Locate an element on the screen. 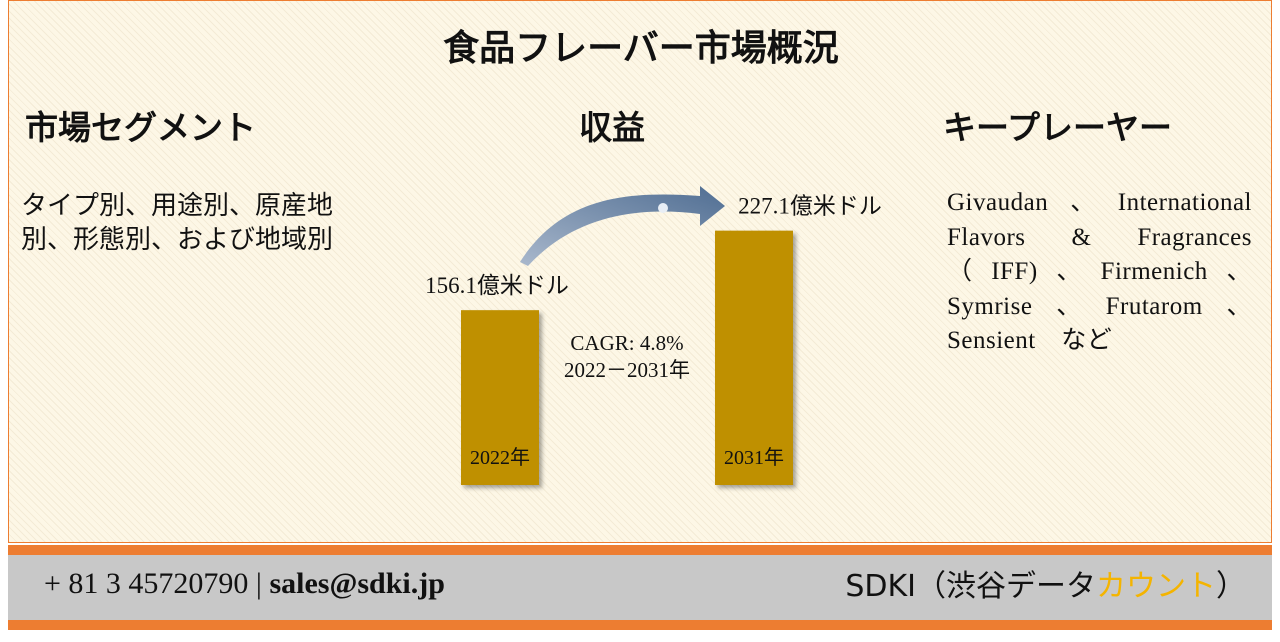  value-label: 227.1億米ドル is located at coordinates (810, 206).